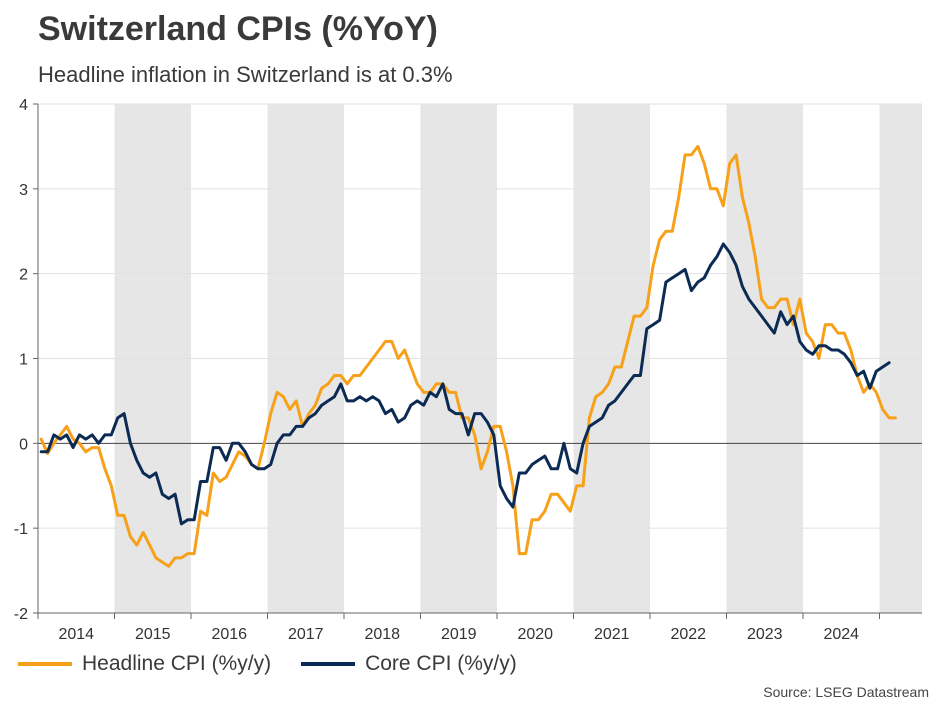  Describe the element at coordinates (21, 614) in the screenshot. I see `y-tick-label: -2` at that location.